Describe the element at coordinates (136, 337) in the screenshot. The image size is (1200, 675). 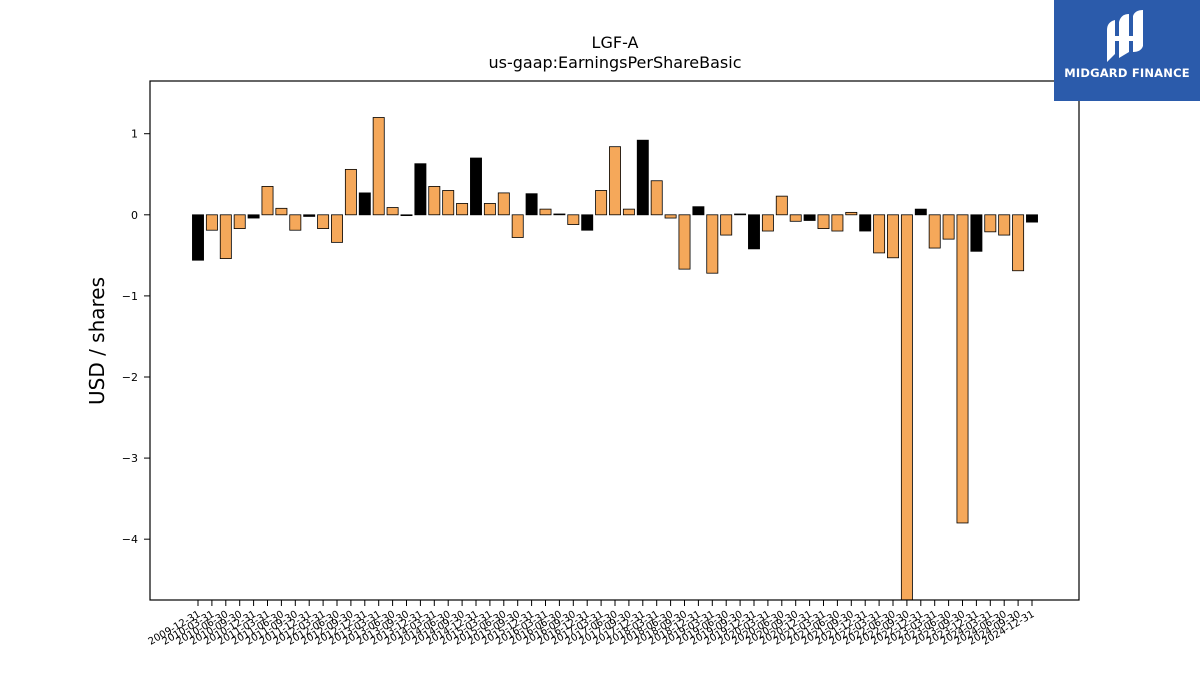
I see `y-axis: 1 0 −1 −2 −3 −4` at that location.